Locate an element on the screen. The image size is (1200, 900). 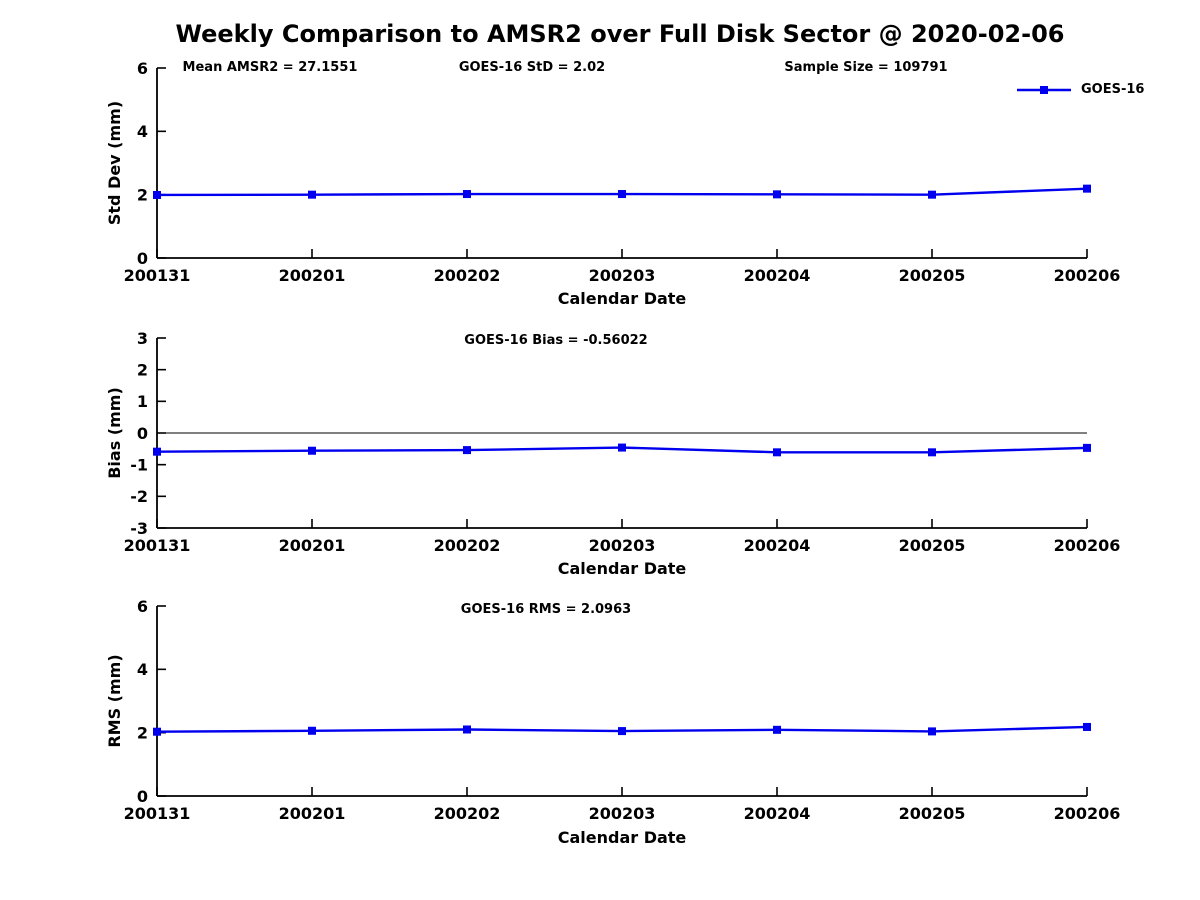
subplot-annotation: GOES-16 Bias = -0.56022 is located at coordinates (555, 340).